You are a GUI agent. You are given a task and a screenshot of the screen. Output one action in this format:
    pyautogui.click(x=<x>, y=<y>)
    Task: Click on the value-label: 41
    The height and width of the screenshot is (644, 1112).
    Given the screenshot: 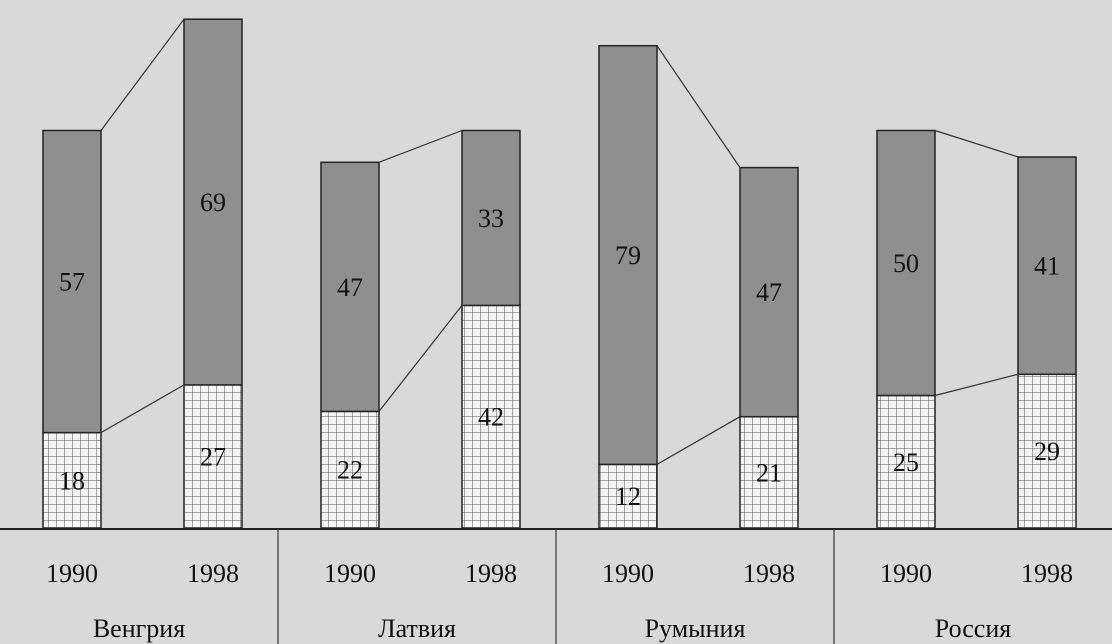 What is the action you would take?
    pyautogui.click(x=1047, y=266)
    